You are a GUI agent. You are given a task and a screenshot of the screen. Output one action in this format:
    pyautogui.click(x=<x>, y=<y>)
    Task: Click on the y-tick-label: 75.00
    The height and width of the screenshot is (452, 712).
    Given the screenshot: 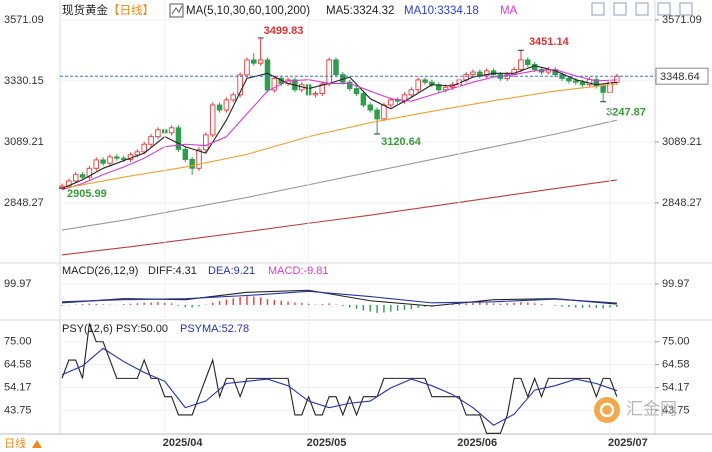 What is the action you would take?
    pyautogui.click(x=18, y=342)
    